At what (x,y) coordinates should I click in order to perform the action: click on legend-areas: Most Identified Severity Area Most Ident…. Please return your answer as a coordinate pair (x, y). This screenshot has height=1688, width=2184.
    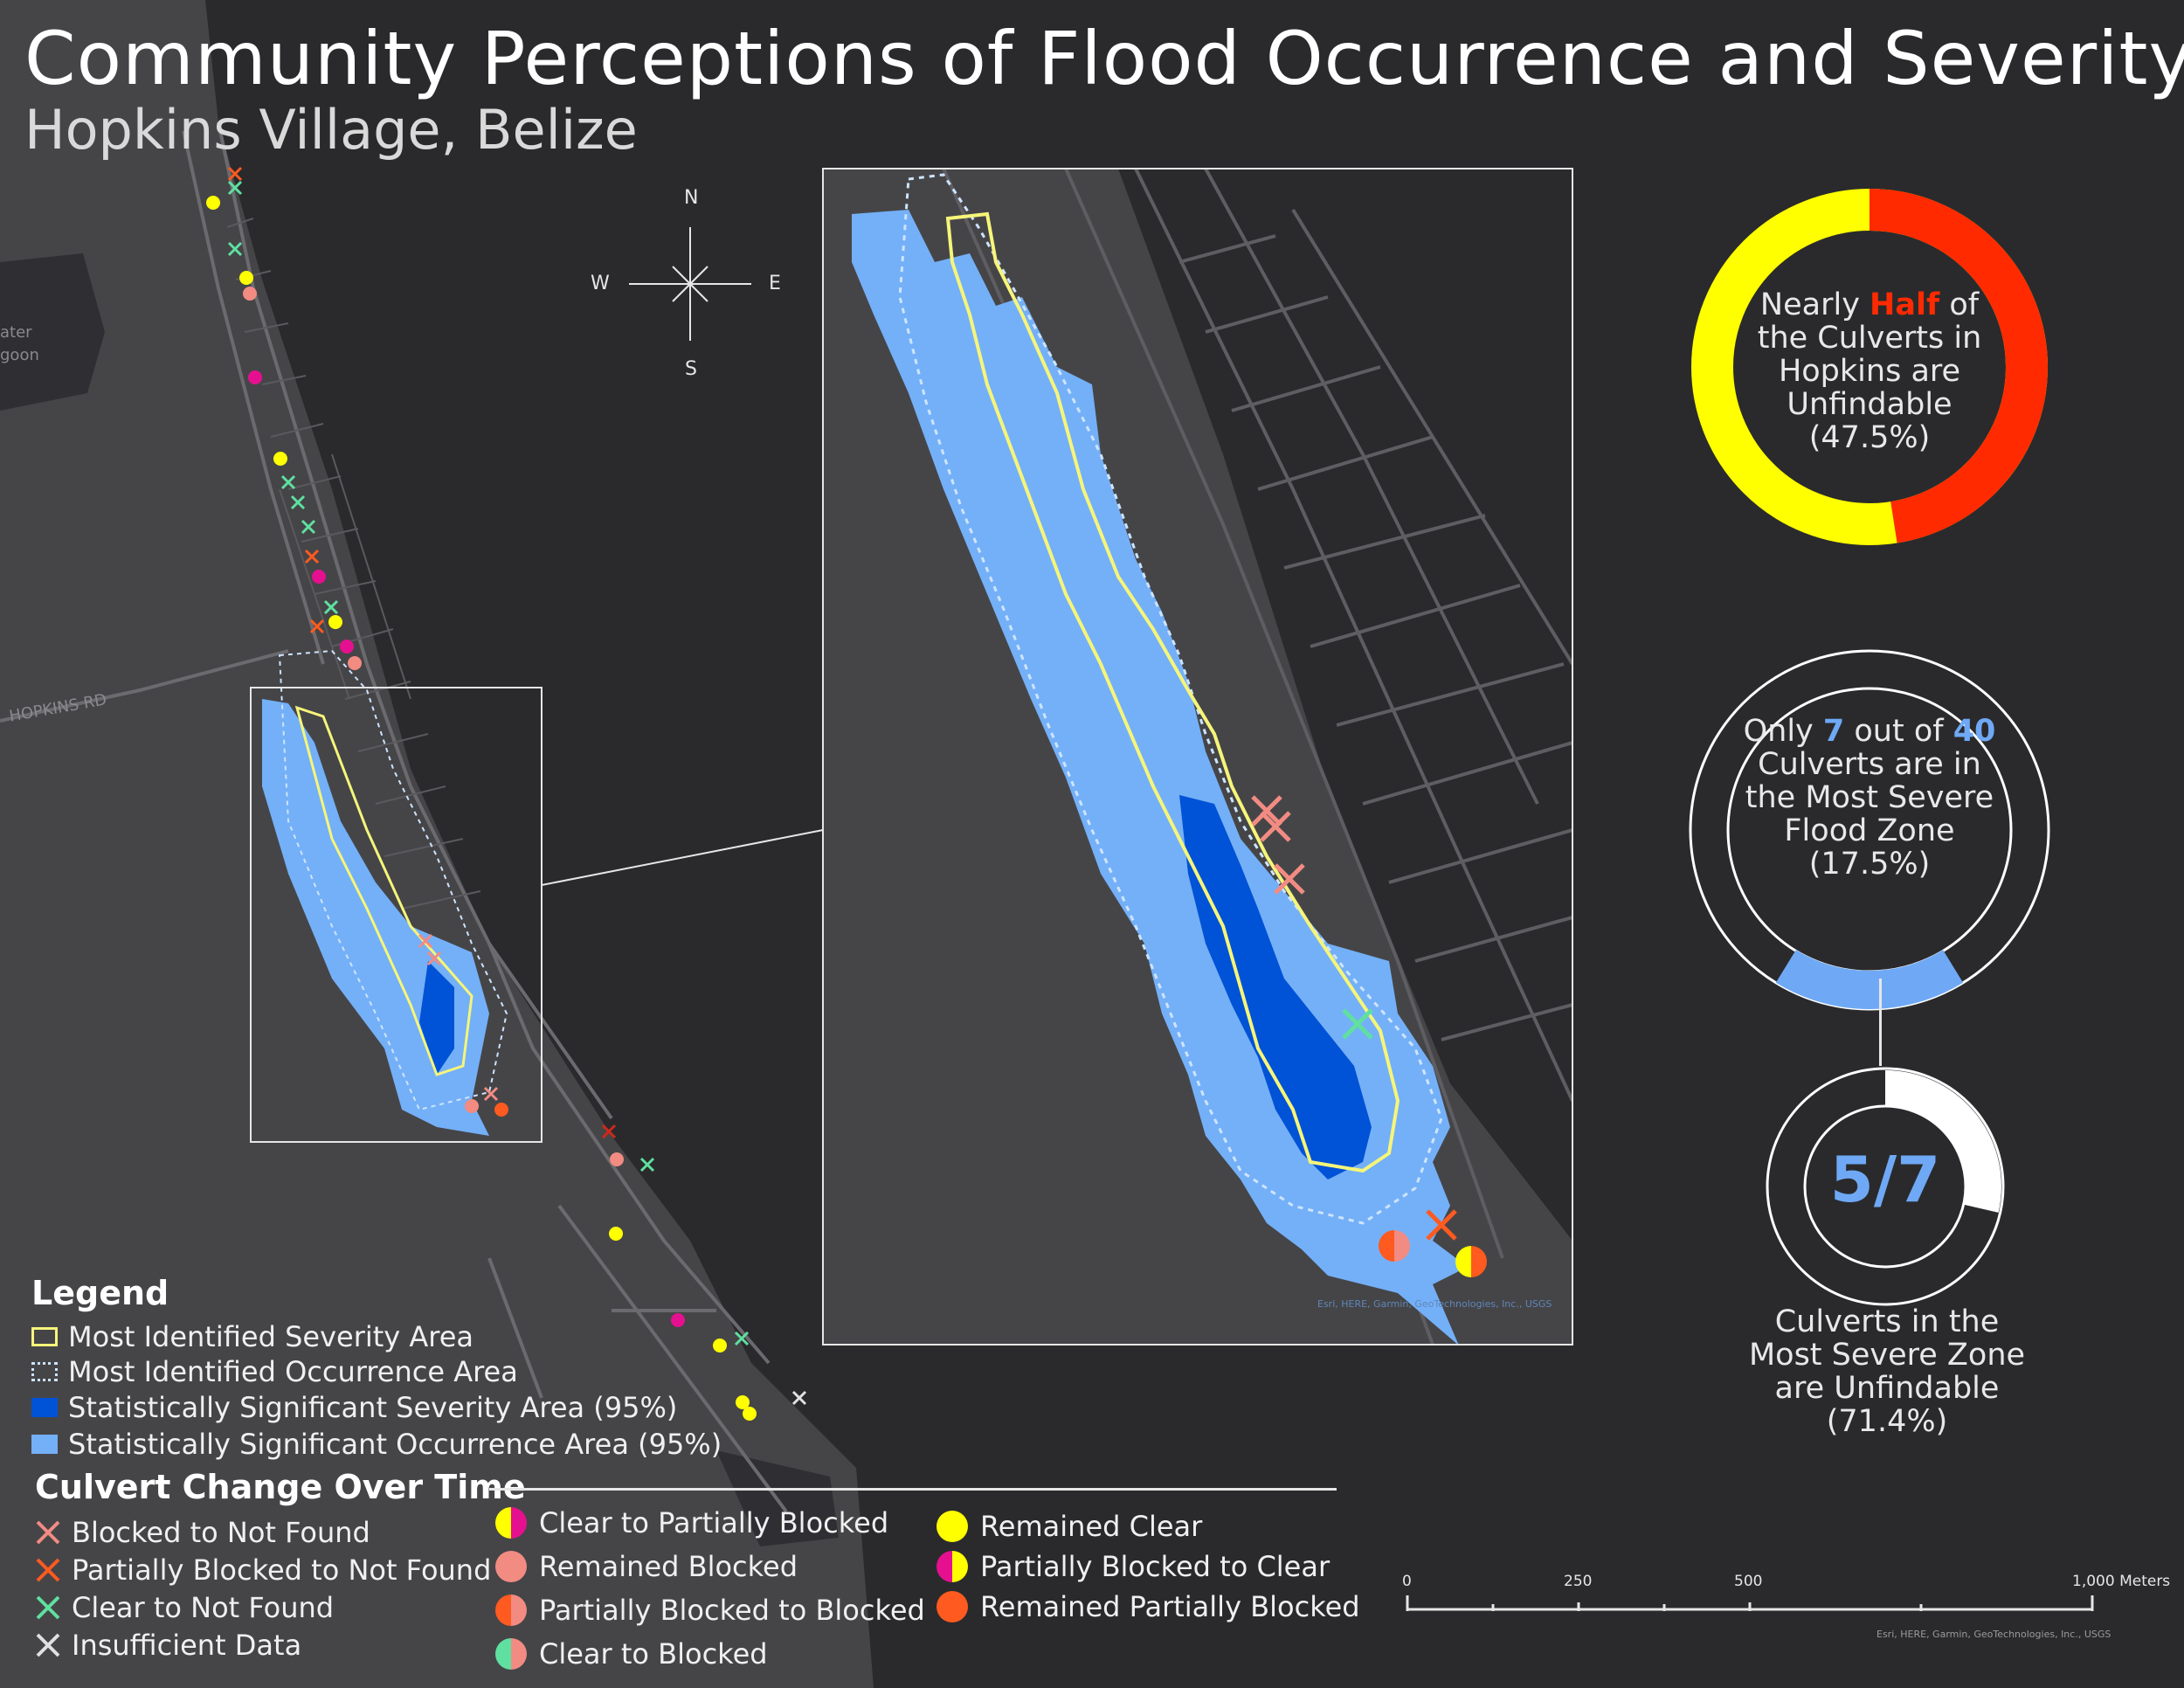
    Looking at the image, I should click on (376, 1391).